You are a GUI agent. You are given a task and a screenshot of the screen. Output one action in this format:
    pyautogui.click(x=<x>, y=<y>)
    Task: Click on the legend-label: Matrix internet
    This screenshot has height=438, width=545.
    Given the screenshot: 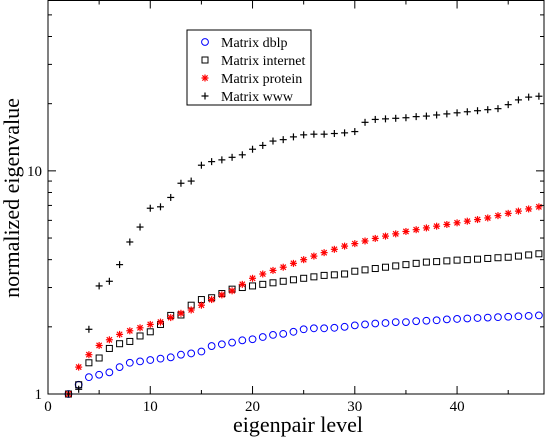 What is the action you would take?
    pyautogui.click(x=263, y=61)
    